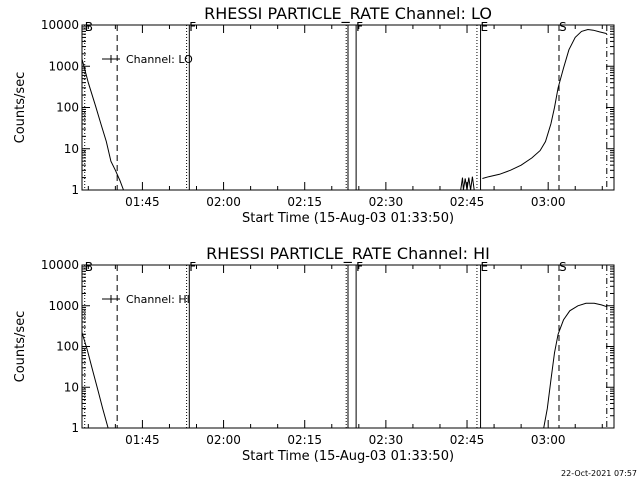  What do you see at coordinates (348, 254) in the screenshot?
I see `chart-title: RHESSI PARTICLE_RATE Channel: HI` at bounding box center [348, 254].